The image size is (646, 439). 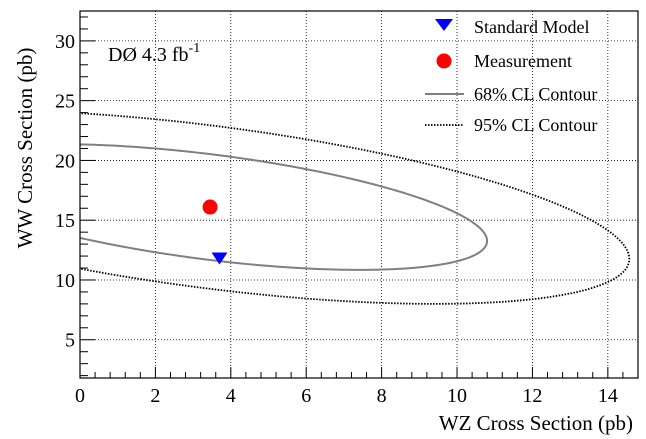 I want to click on x-tick-label: 8, so click(x=382, y=396).